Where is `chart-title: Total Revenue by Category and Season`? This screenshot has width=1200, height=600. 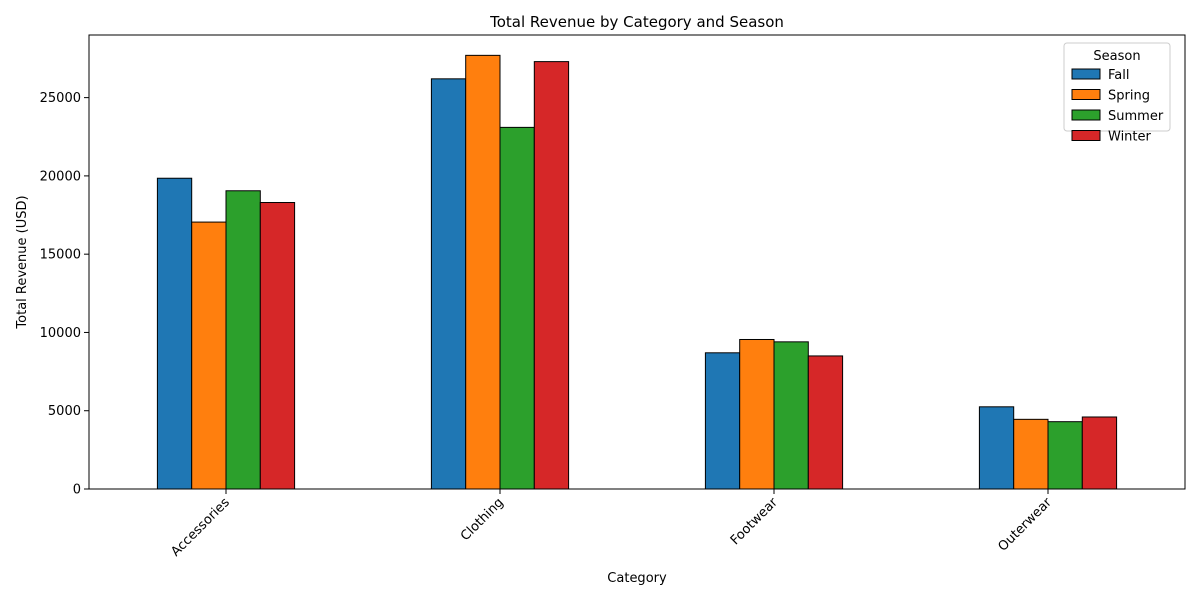 chart-title: Total Revenue by Category and Season is located at coordinates (636, 22).